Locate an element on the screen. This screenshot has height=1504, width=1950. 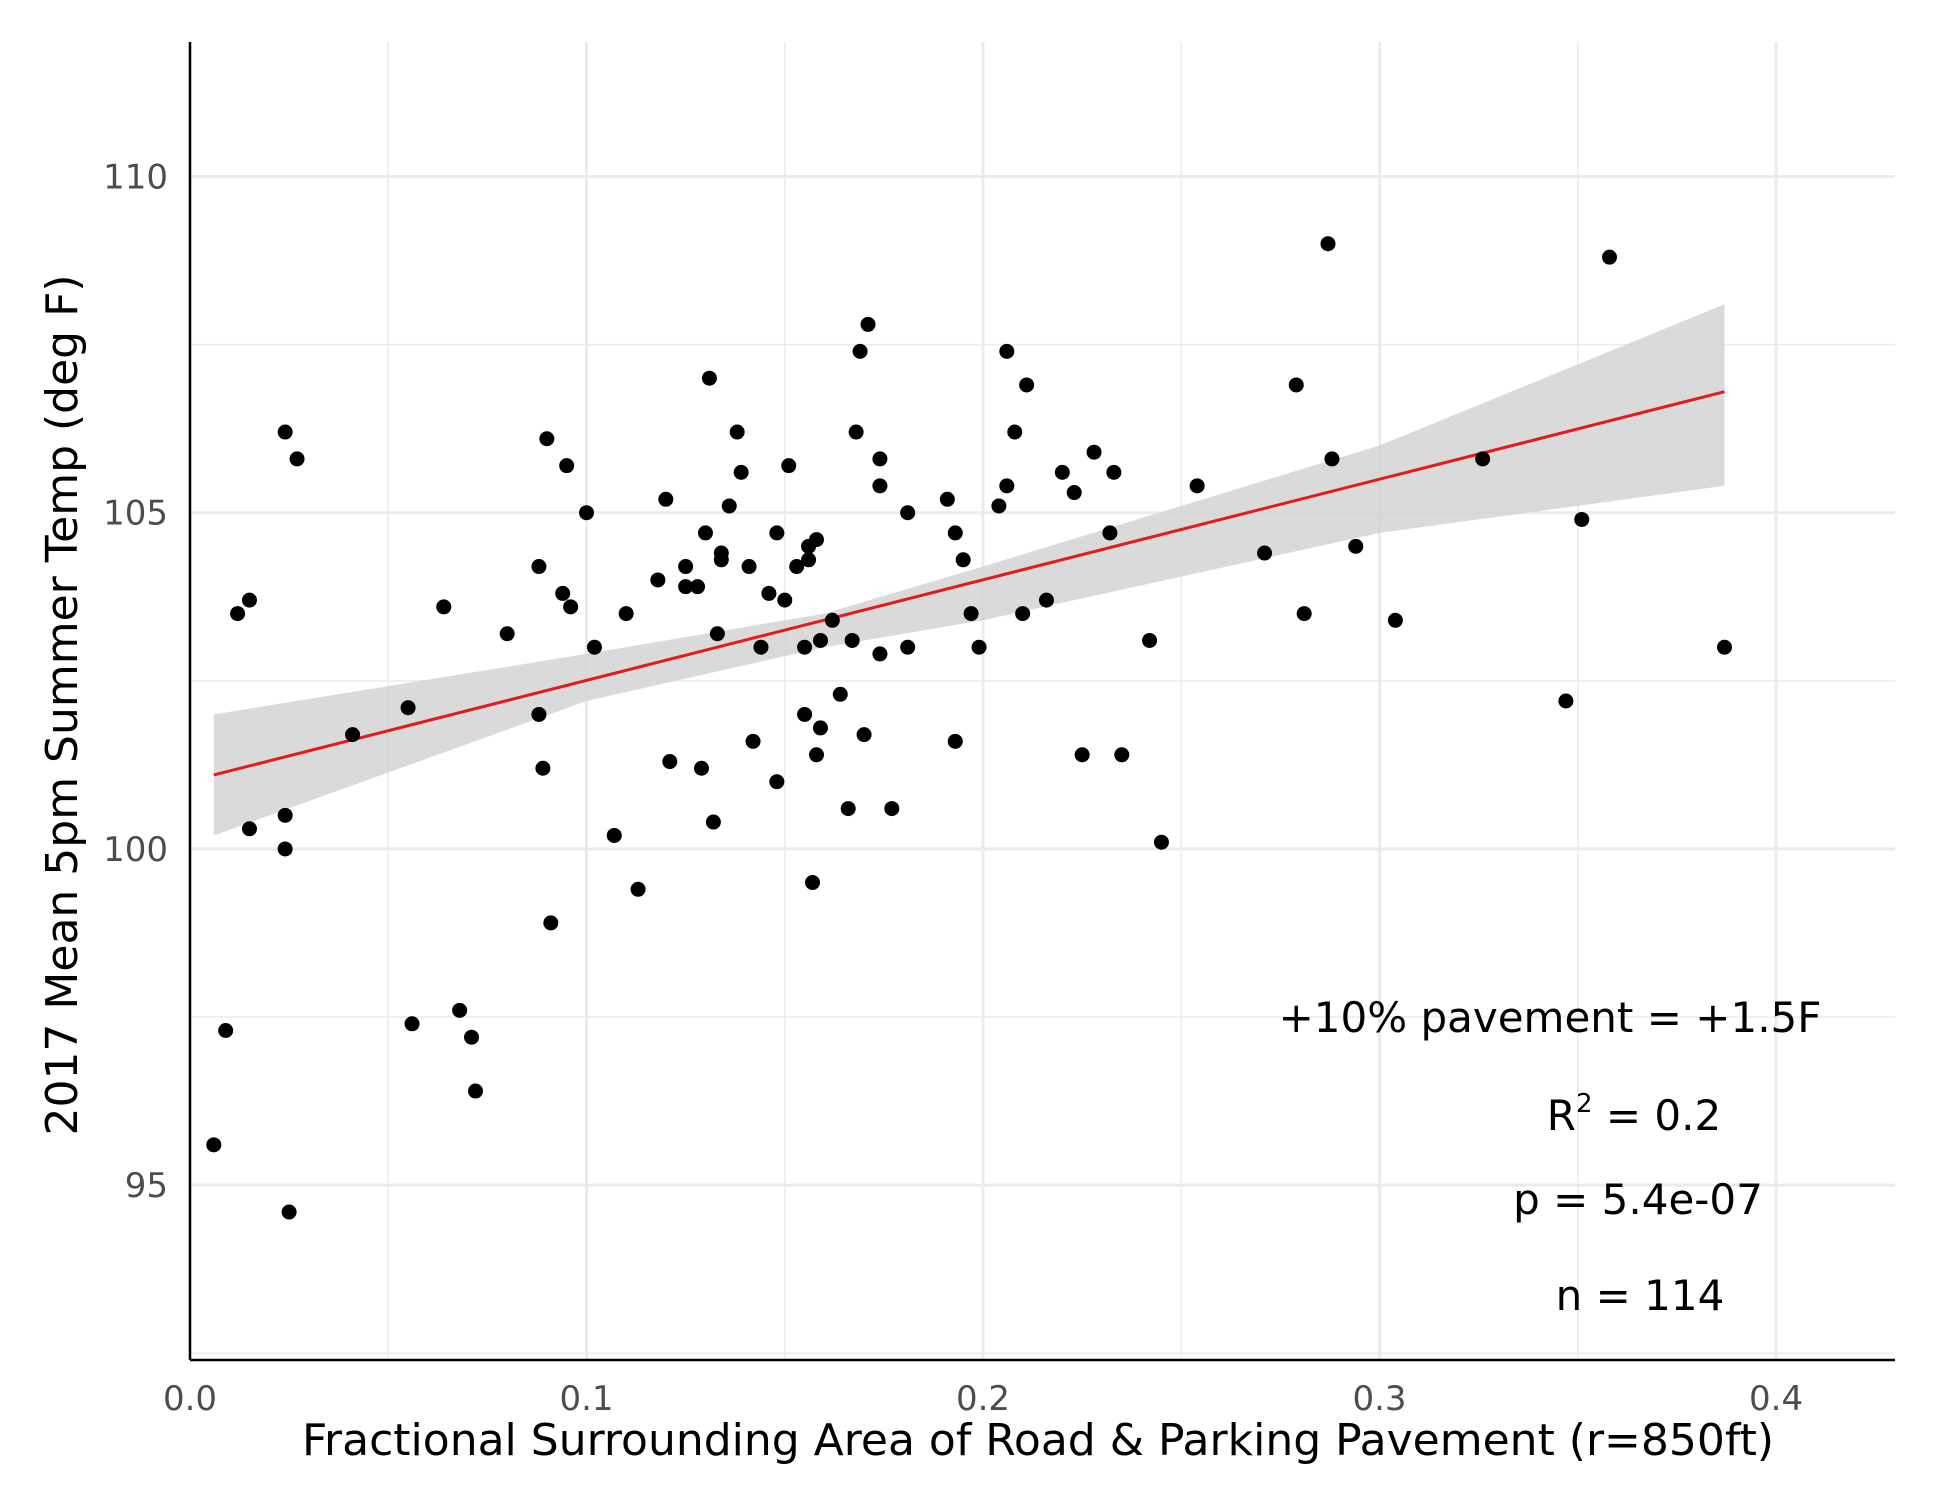
x-tick-label: 0.3 is located at coordinates (1379, 1399).